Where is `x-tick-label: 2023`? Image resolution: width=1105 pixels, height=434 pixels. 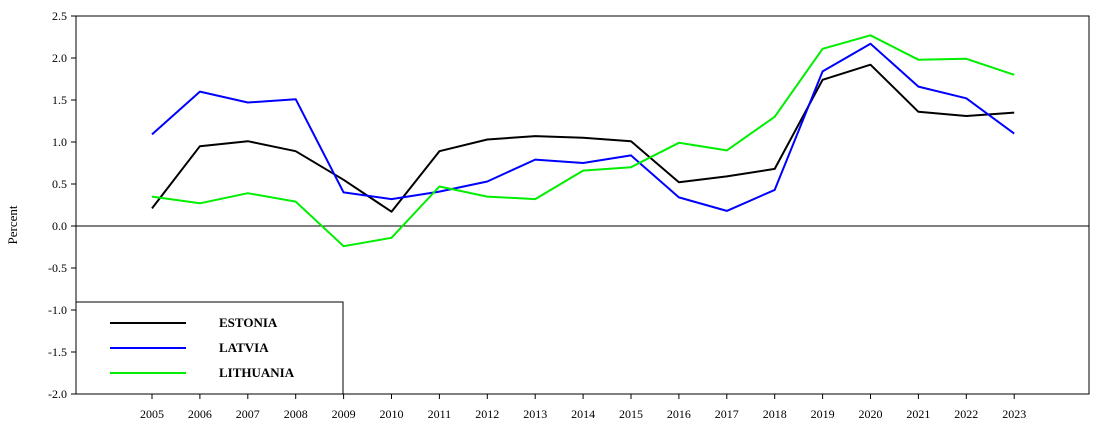
x-tick-label: 2023 is located at coordinates (1014, 414).